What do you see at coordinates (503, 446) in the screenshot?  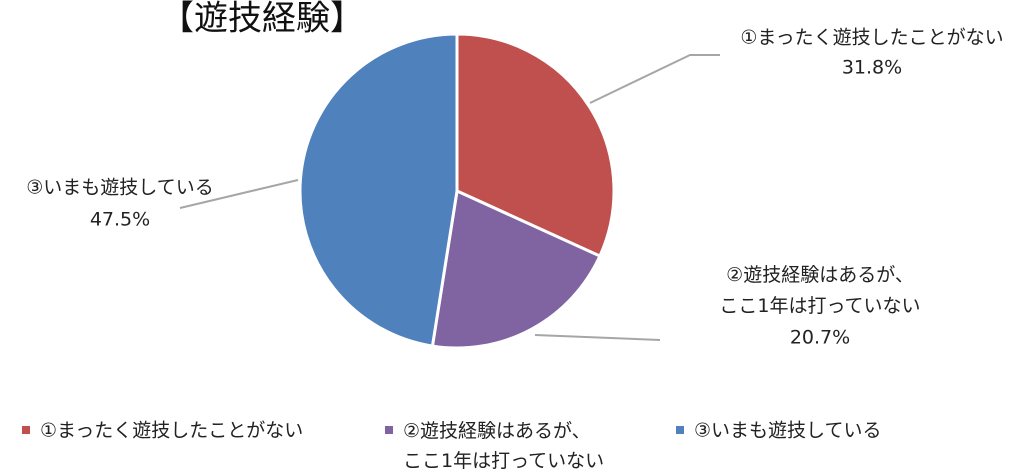 I see `legend-label: ②遊技経験はあるが、ここ1年は打っていない` at bounding box center [503, 446].